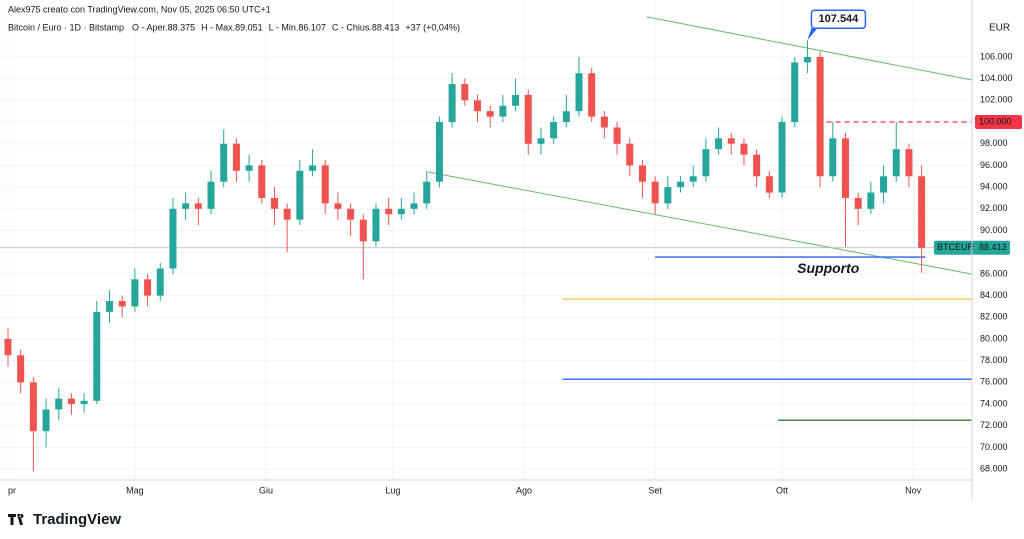 Image resolution: width=1024 pixels, height=539 pixels. Describe the element at coordinates (994, 338) in the screenshot. I see `y-tick-label: 80.000` at that location.